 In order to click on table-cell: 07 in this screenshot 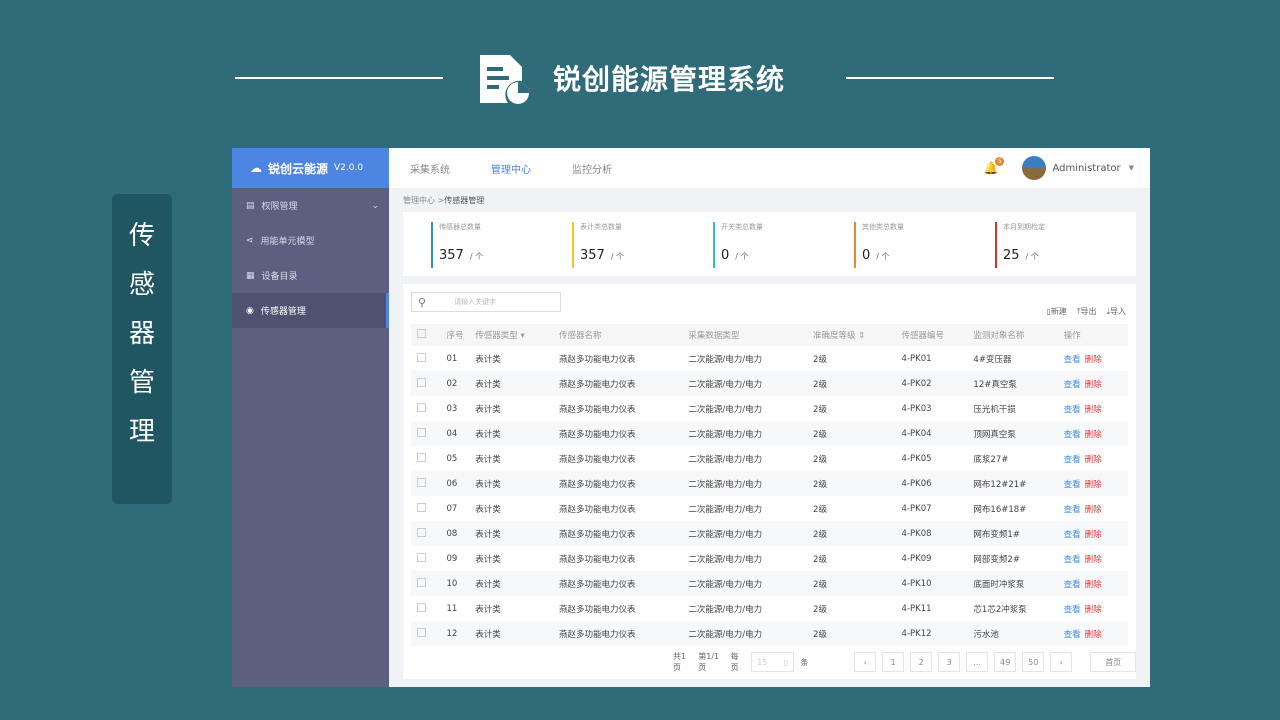, I will do `click(452, 508)`.